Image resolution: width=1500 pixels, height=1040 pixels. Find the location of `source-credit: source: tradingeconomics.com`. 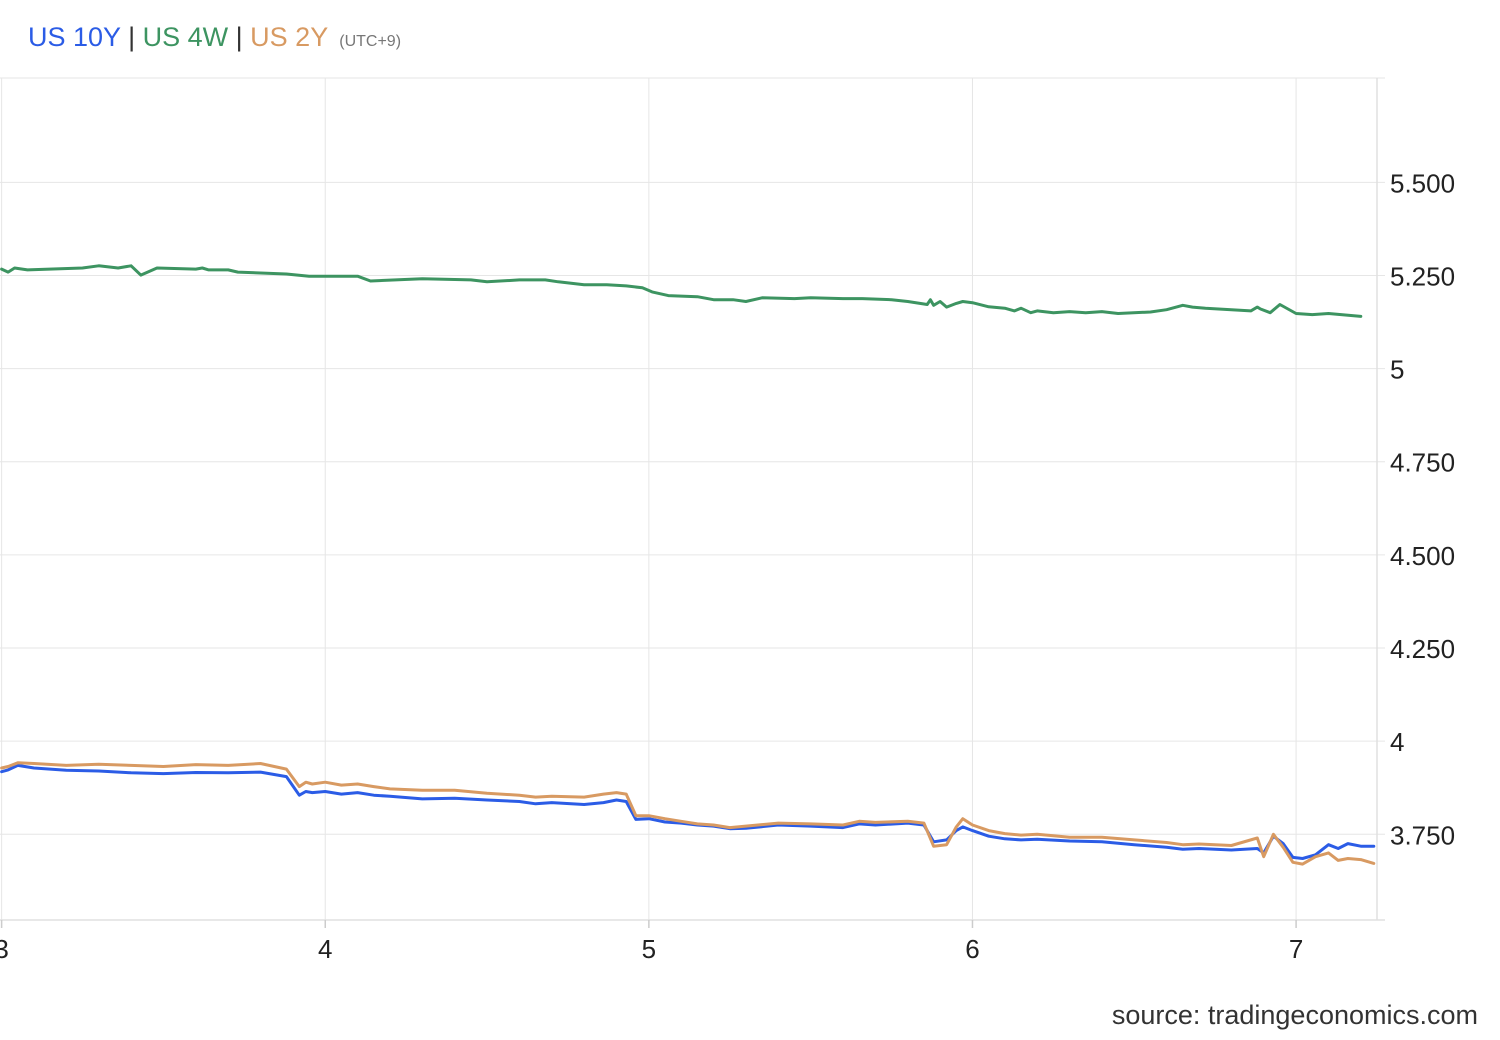

source-credit: source: tradingeconomics.com is located at coordinates (1294, 1015).